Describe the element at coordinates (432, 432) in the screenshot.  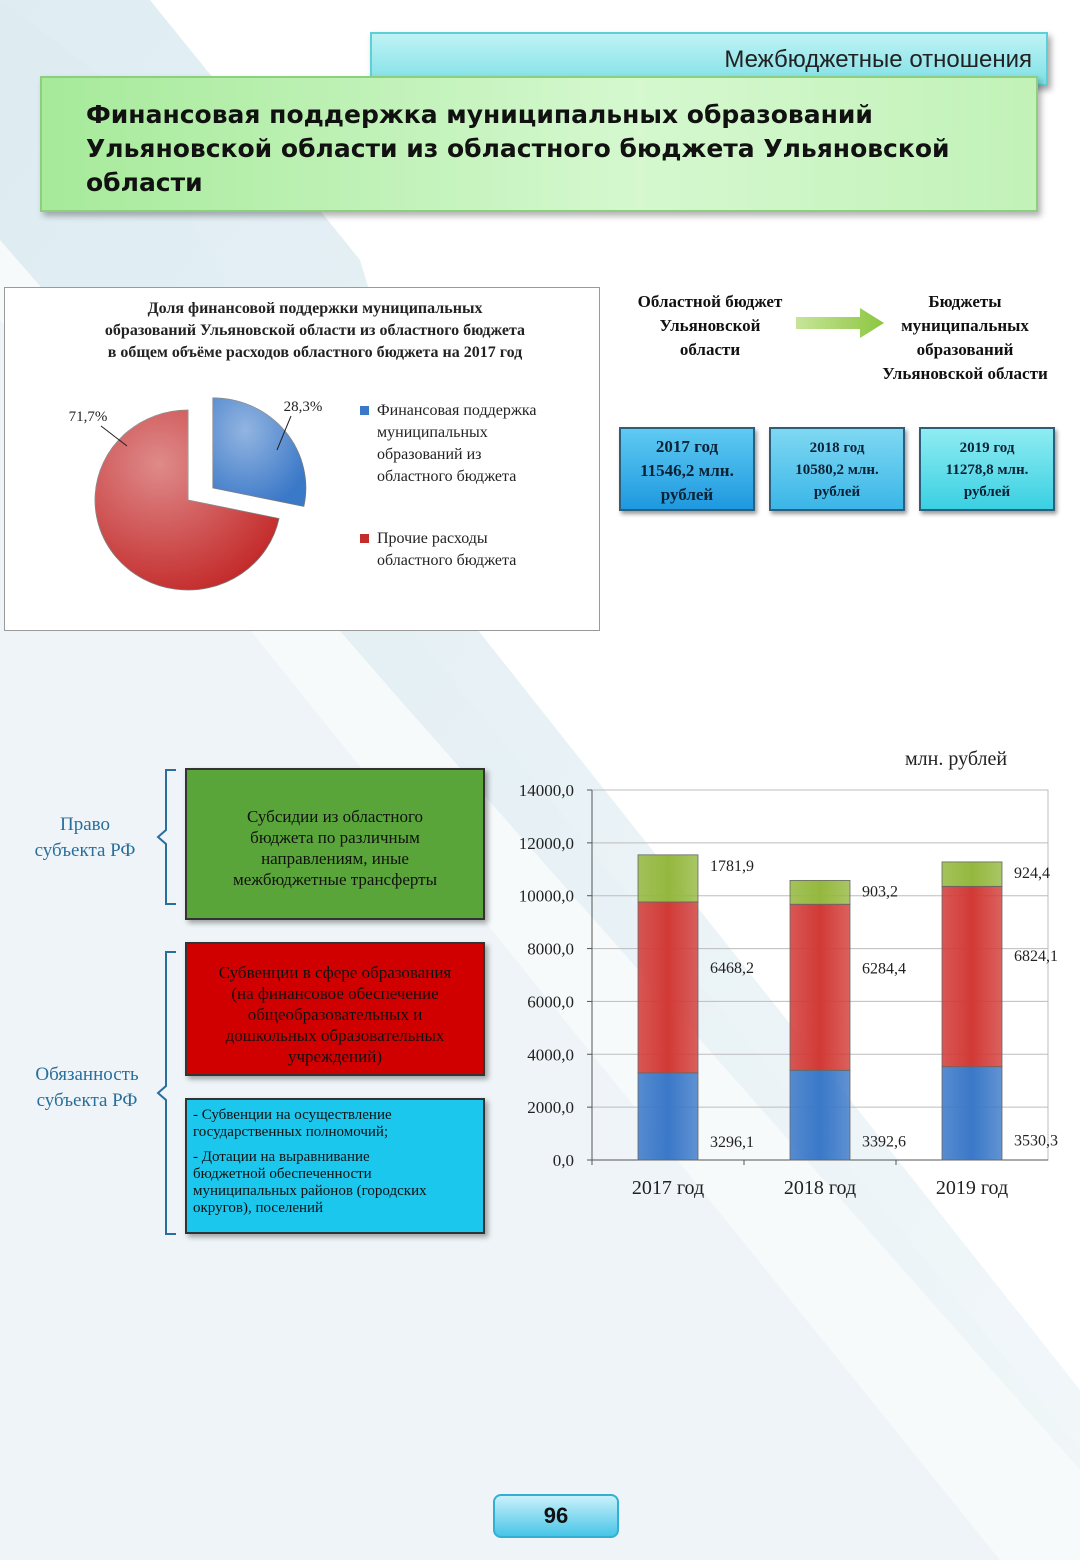
I see `legend-label: муниципальных` at that location.